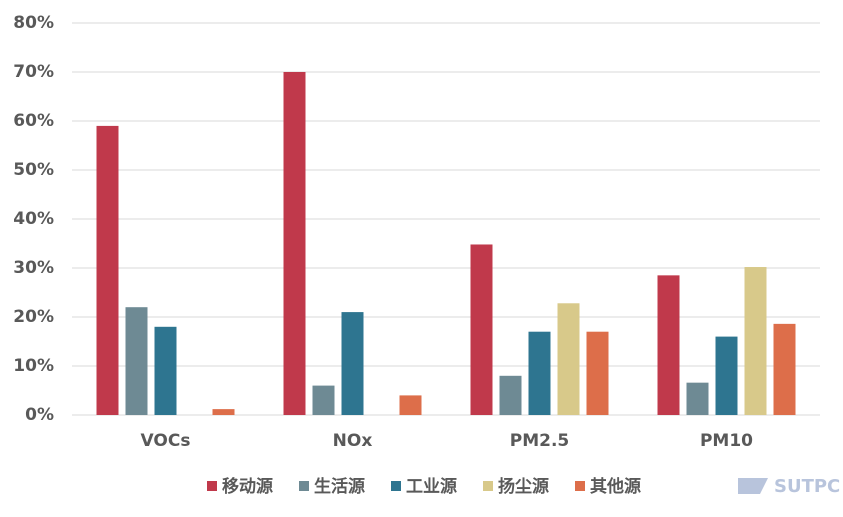  Describe the element at coordinates (726, 441) in the screenshot. I see `x-tick-label: PM10` at that location.